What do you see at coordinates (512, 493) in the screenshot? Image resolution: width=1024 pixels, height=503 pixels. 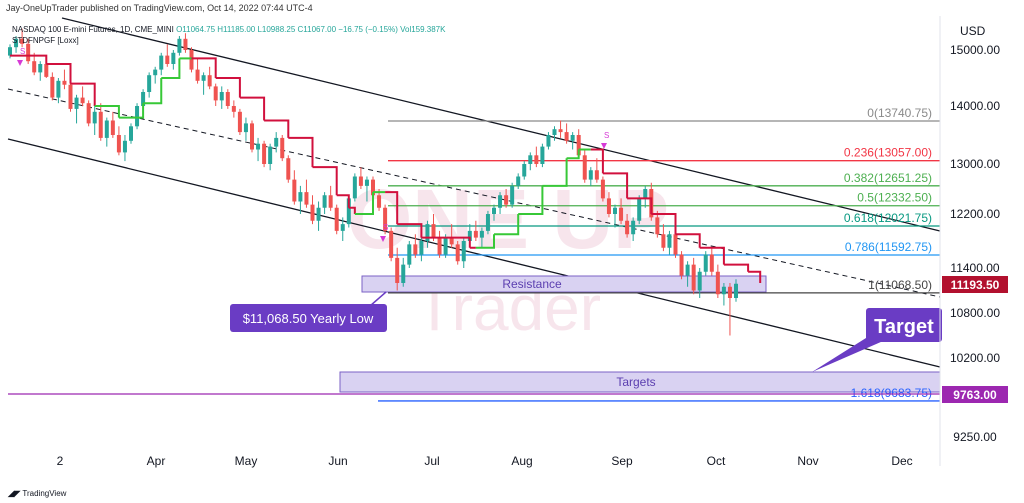 I see `footer-bar: ◢◤ TradingView` at bounding box center [512, 493].